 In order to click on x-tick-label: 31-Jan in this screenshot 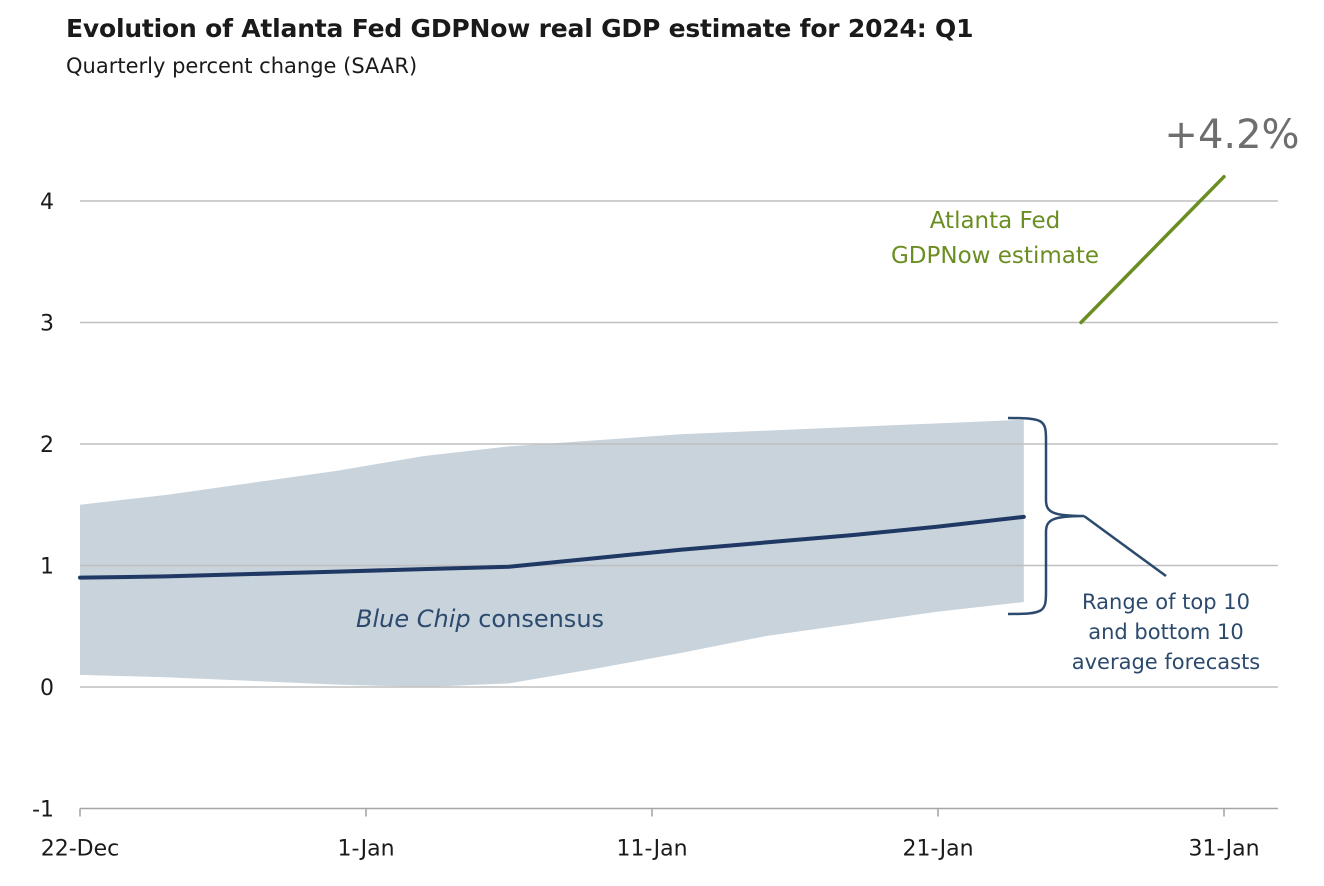, I will do `click(1223, 849)`.